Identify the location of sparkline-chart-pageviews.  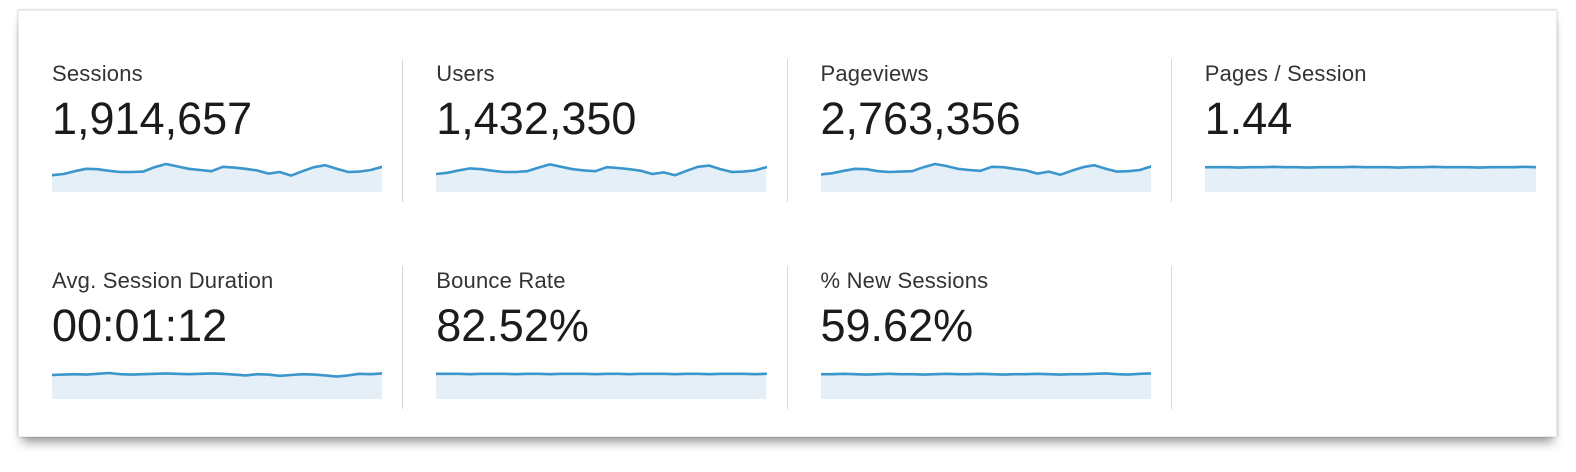
(985, 177).